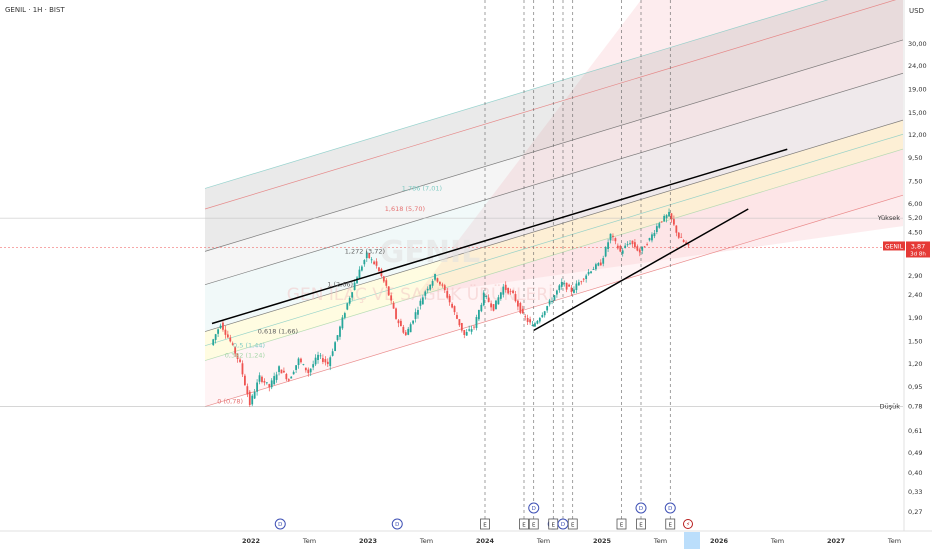 Image resolution: width=932 pixels, height=554 pixels. What do you see at coordinates (420, 294) in the screenshot?
I see `watermark-name: GEN İLAÇ VE SAĞLIK ÜRÜNLERİ` at bounding box center [420, 294].